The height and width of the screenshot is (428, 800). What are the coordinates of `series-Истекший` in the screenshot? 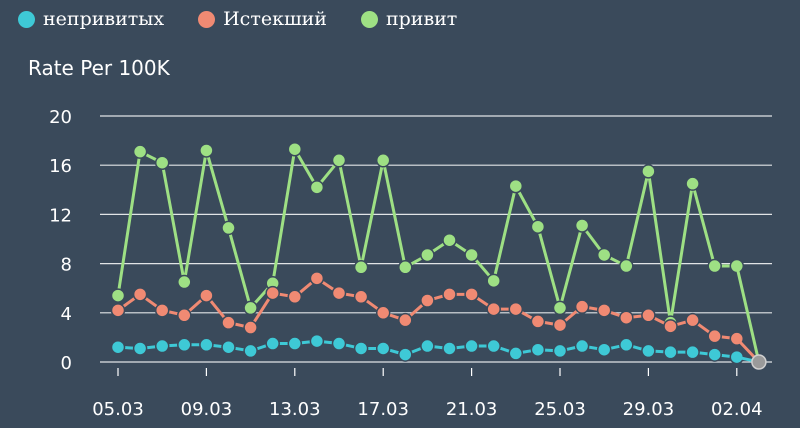 It's located at (427, 308).